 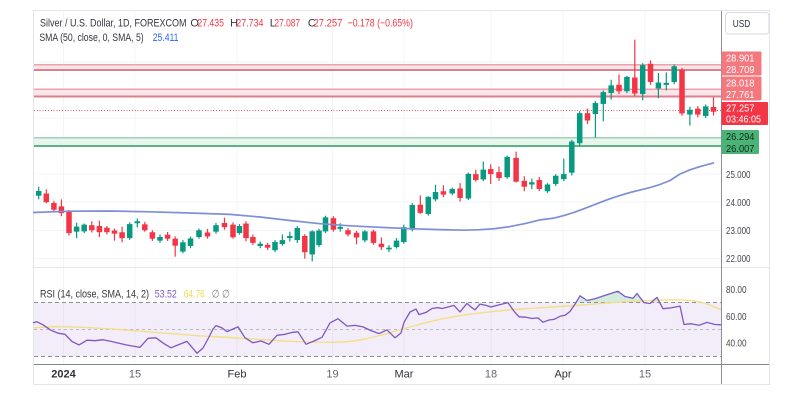 What do you see at coordinates (742, 24) in the screenshot?
I see `svg-text: USD` at bounding box center [742, 24].